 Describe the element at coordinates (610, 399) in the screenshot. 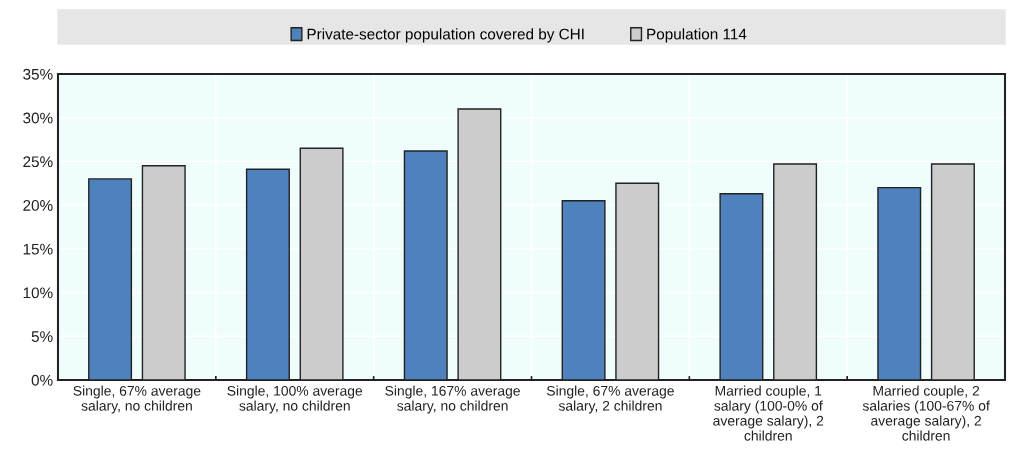

I see `x-tick-label: Single, 67% average salary, 2 children` at that location.